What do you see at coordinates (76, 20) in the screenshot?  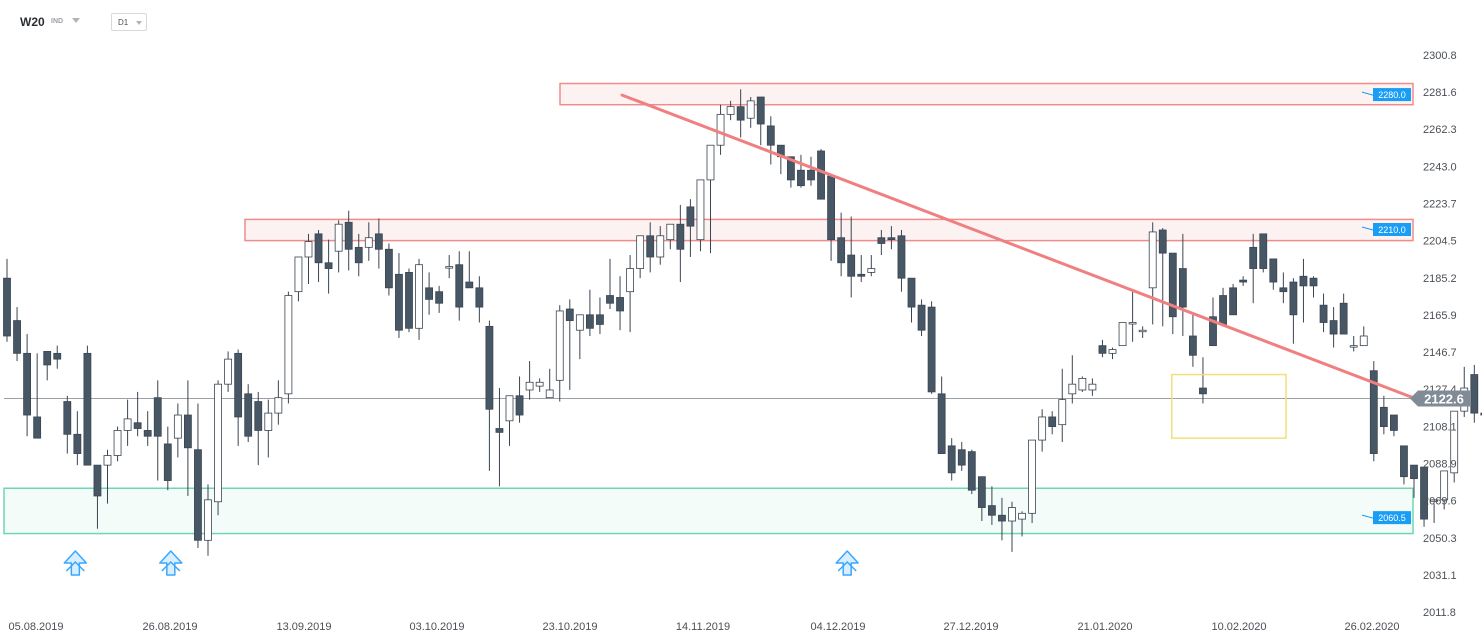 I see `symbol-dropdown-icon` at bounding box center [76, 20].